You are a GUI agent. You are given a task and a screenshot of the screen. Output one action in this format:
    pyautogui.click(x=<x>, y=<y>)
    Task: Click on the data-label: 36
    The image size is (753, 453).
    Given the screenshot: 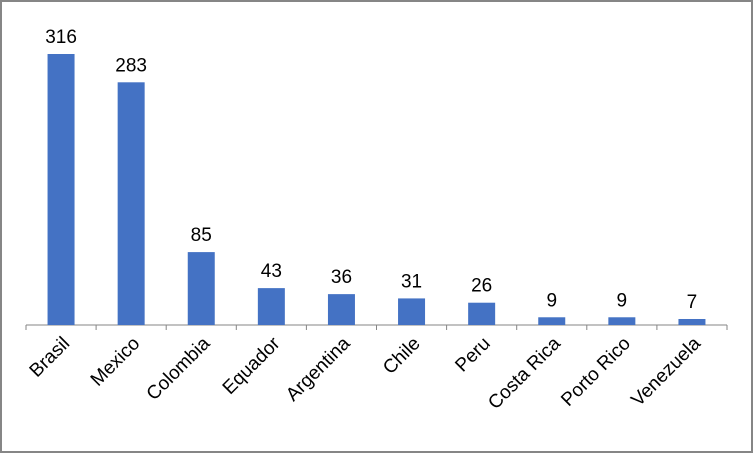 What is the action you would take?
    pyautogui.click(x=341, y=277)
    